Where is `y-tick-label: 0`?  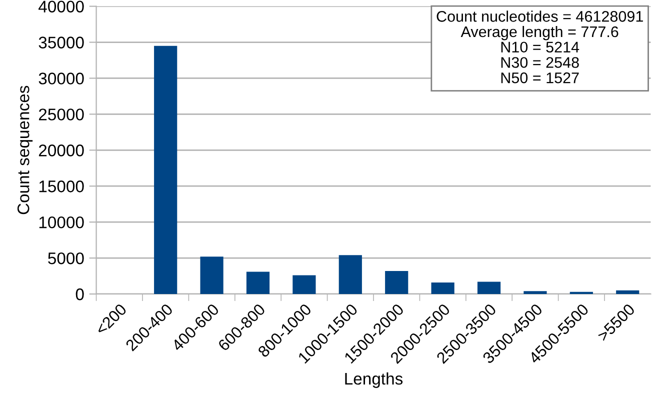
y-tick-label: 0 is located at coordinates (80, 294).